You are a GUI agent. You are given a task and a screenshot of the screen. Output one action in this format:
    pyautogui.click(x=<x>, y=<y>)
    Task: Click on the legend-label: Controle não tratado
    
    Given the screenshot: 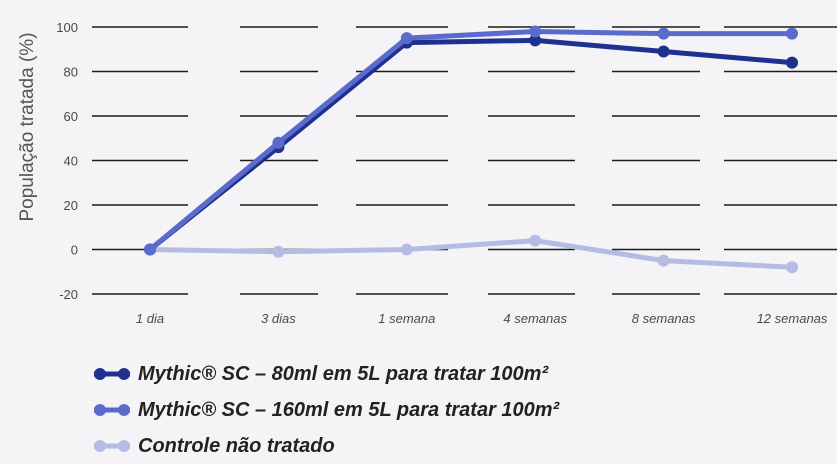 What is the action you would take?
    pyautogui.click(x=236, y=445)
    